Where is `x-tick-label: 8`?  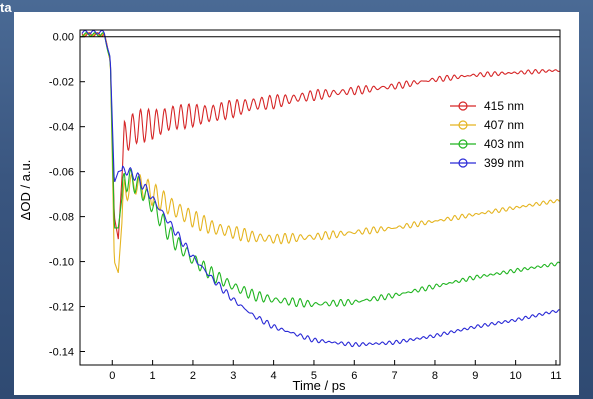 x-tick-label: 8 is located at coordinates (435, 376).